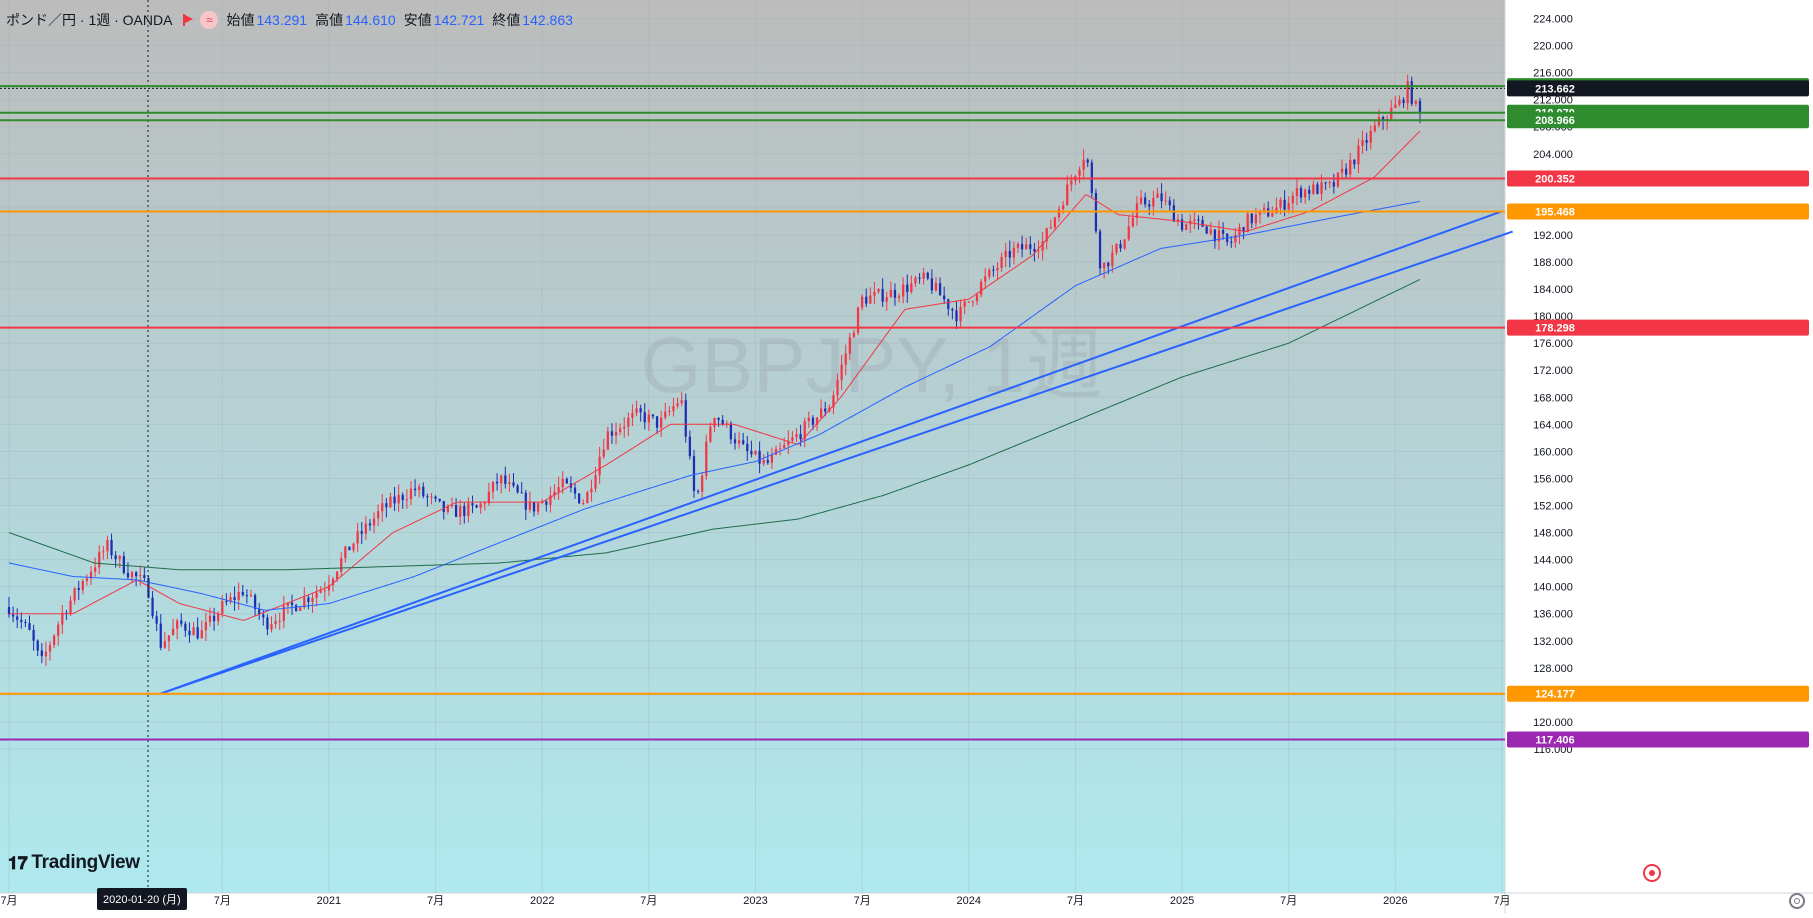 This screenshot has width=1813, height=918. Describe the element at coordinates (1553, 20) in the screenshot. I see `price-tick-label: 224.000` at that location.